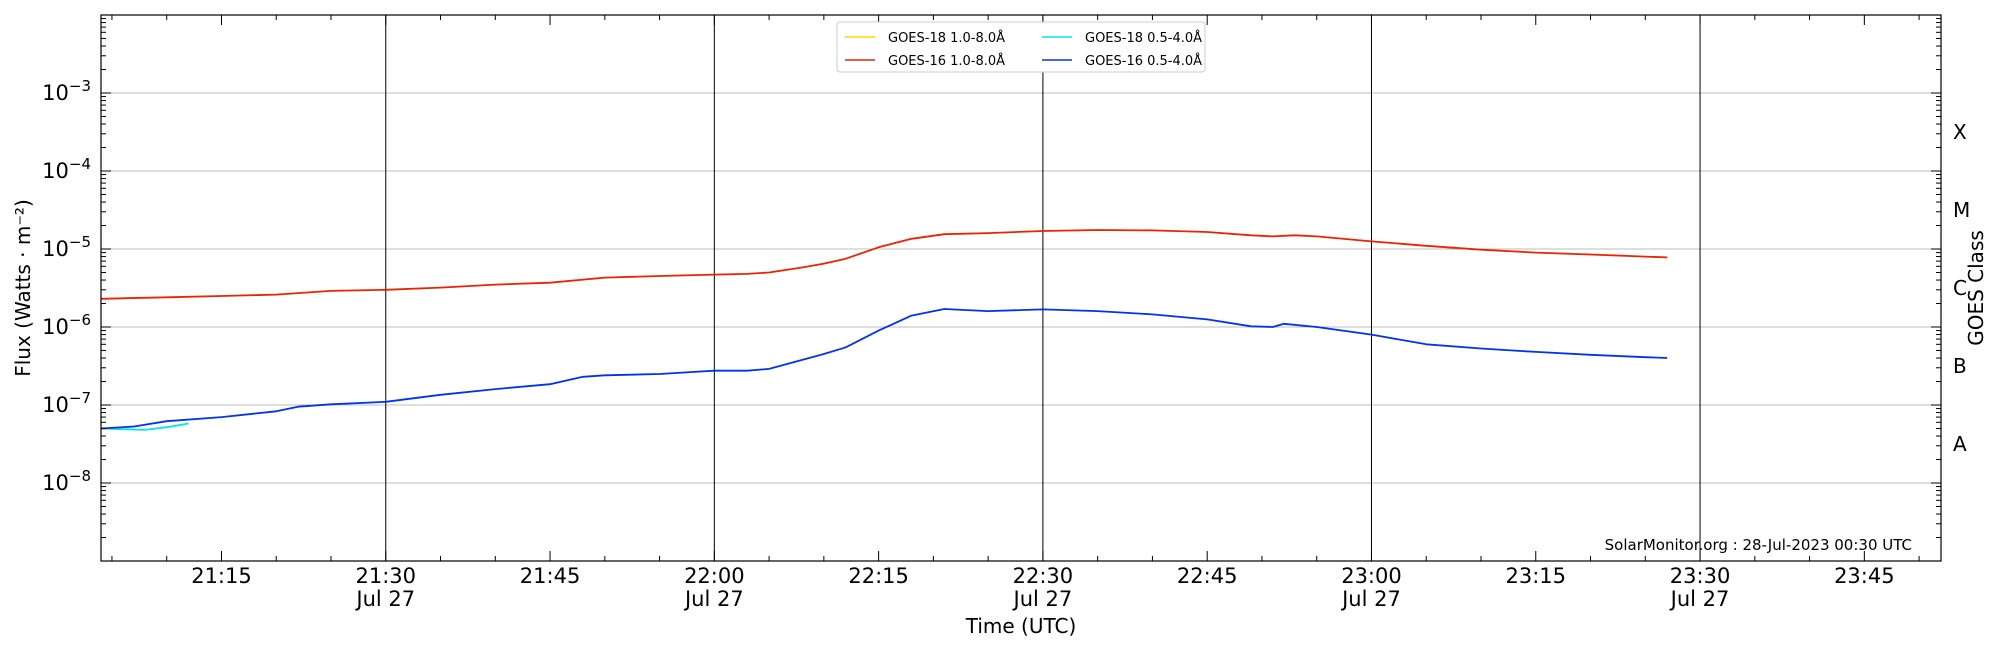 Image resolution: width=2000 pixels, height=654 pixels. I want to click on goes-class-label: C, so click(1960, 288).